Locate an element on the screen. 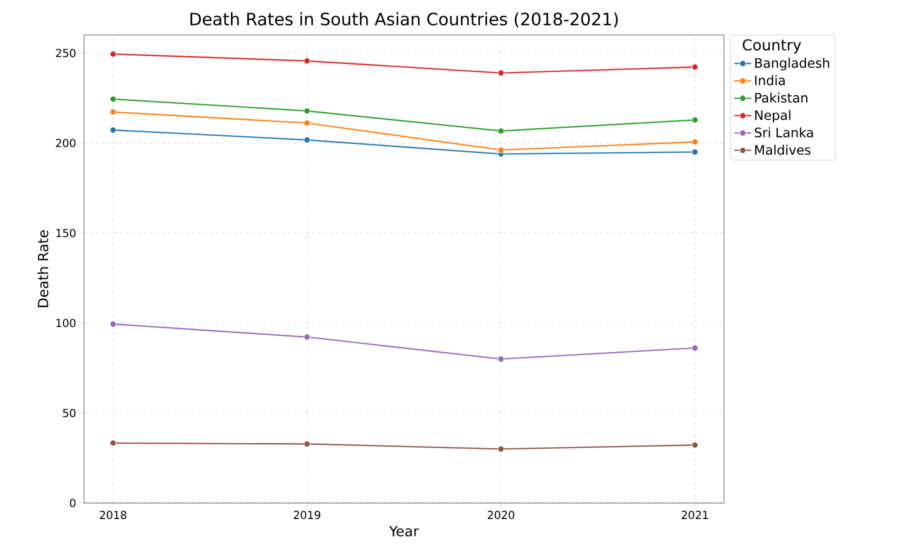 This screenshot has width=909, height=552. x-tick-label: 2018 is located at coordinates (113, 515).